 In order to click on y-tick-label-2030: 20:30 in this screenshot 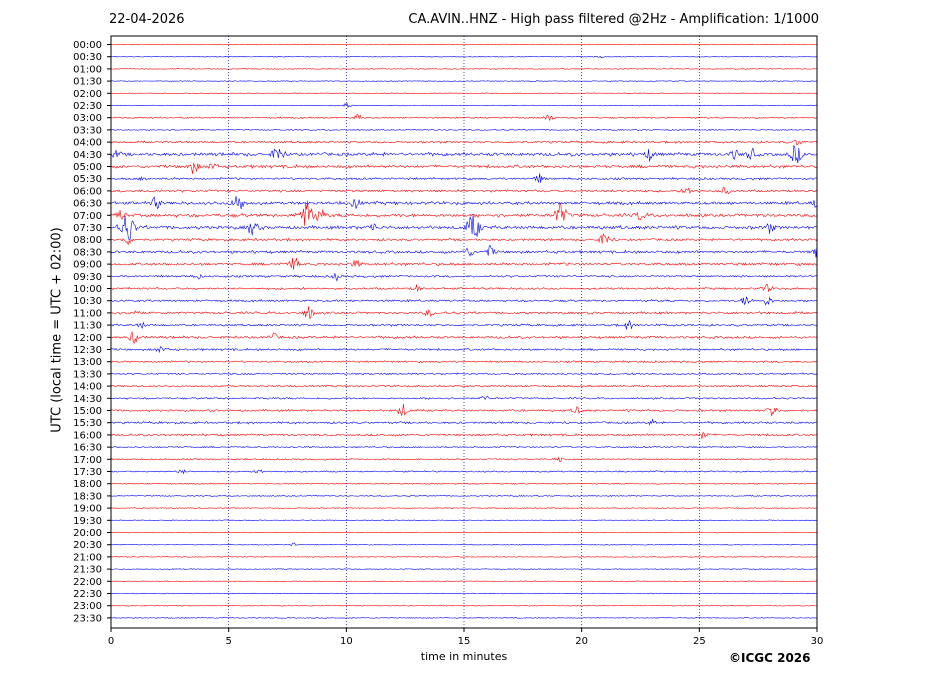, I will do `click(87, 545)`.